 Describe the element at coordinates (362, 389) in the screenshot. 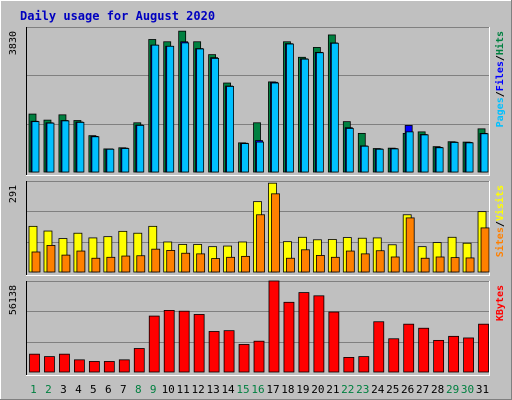

I see `day-label: 23` at that location.